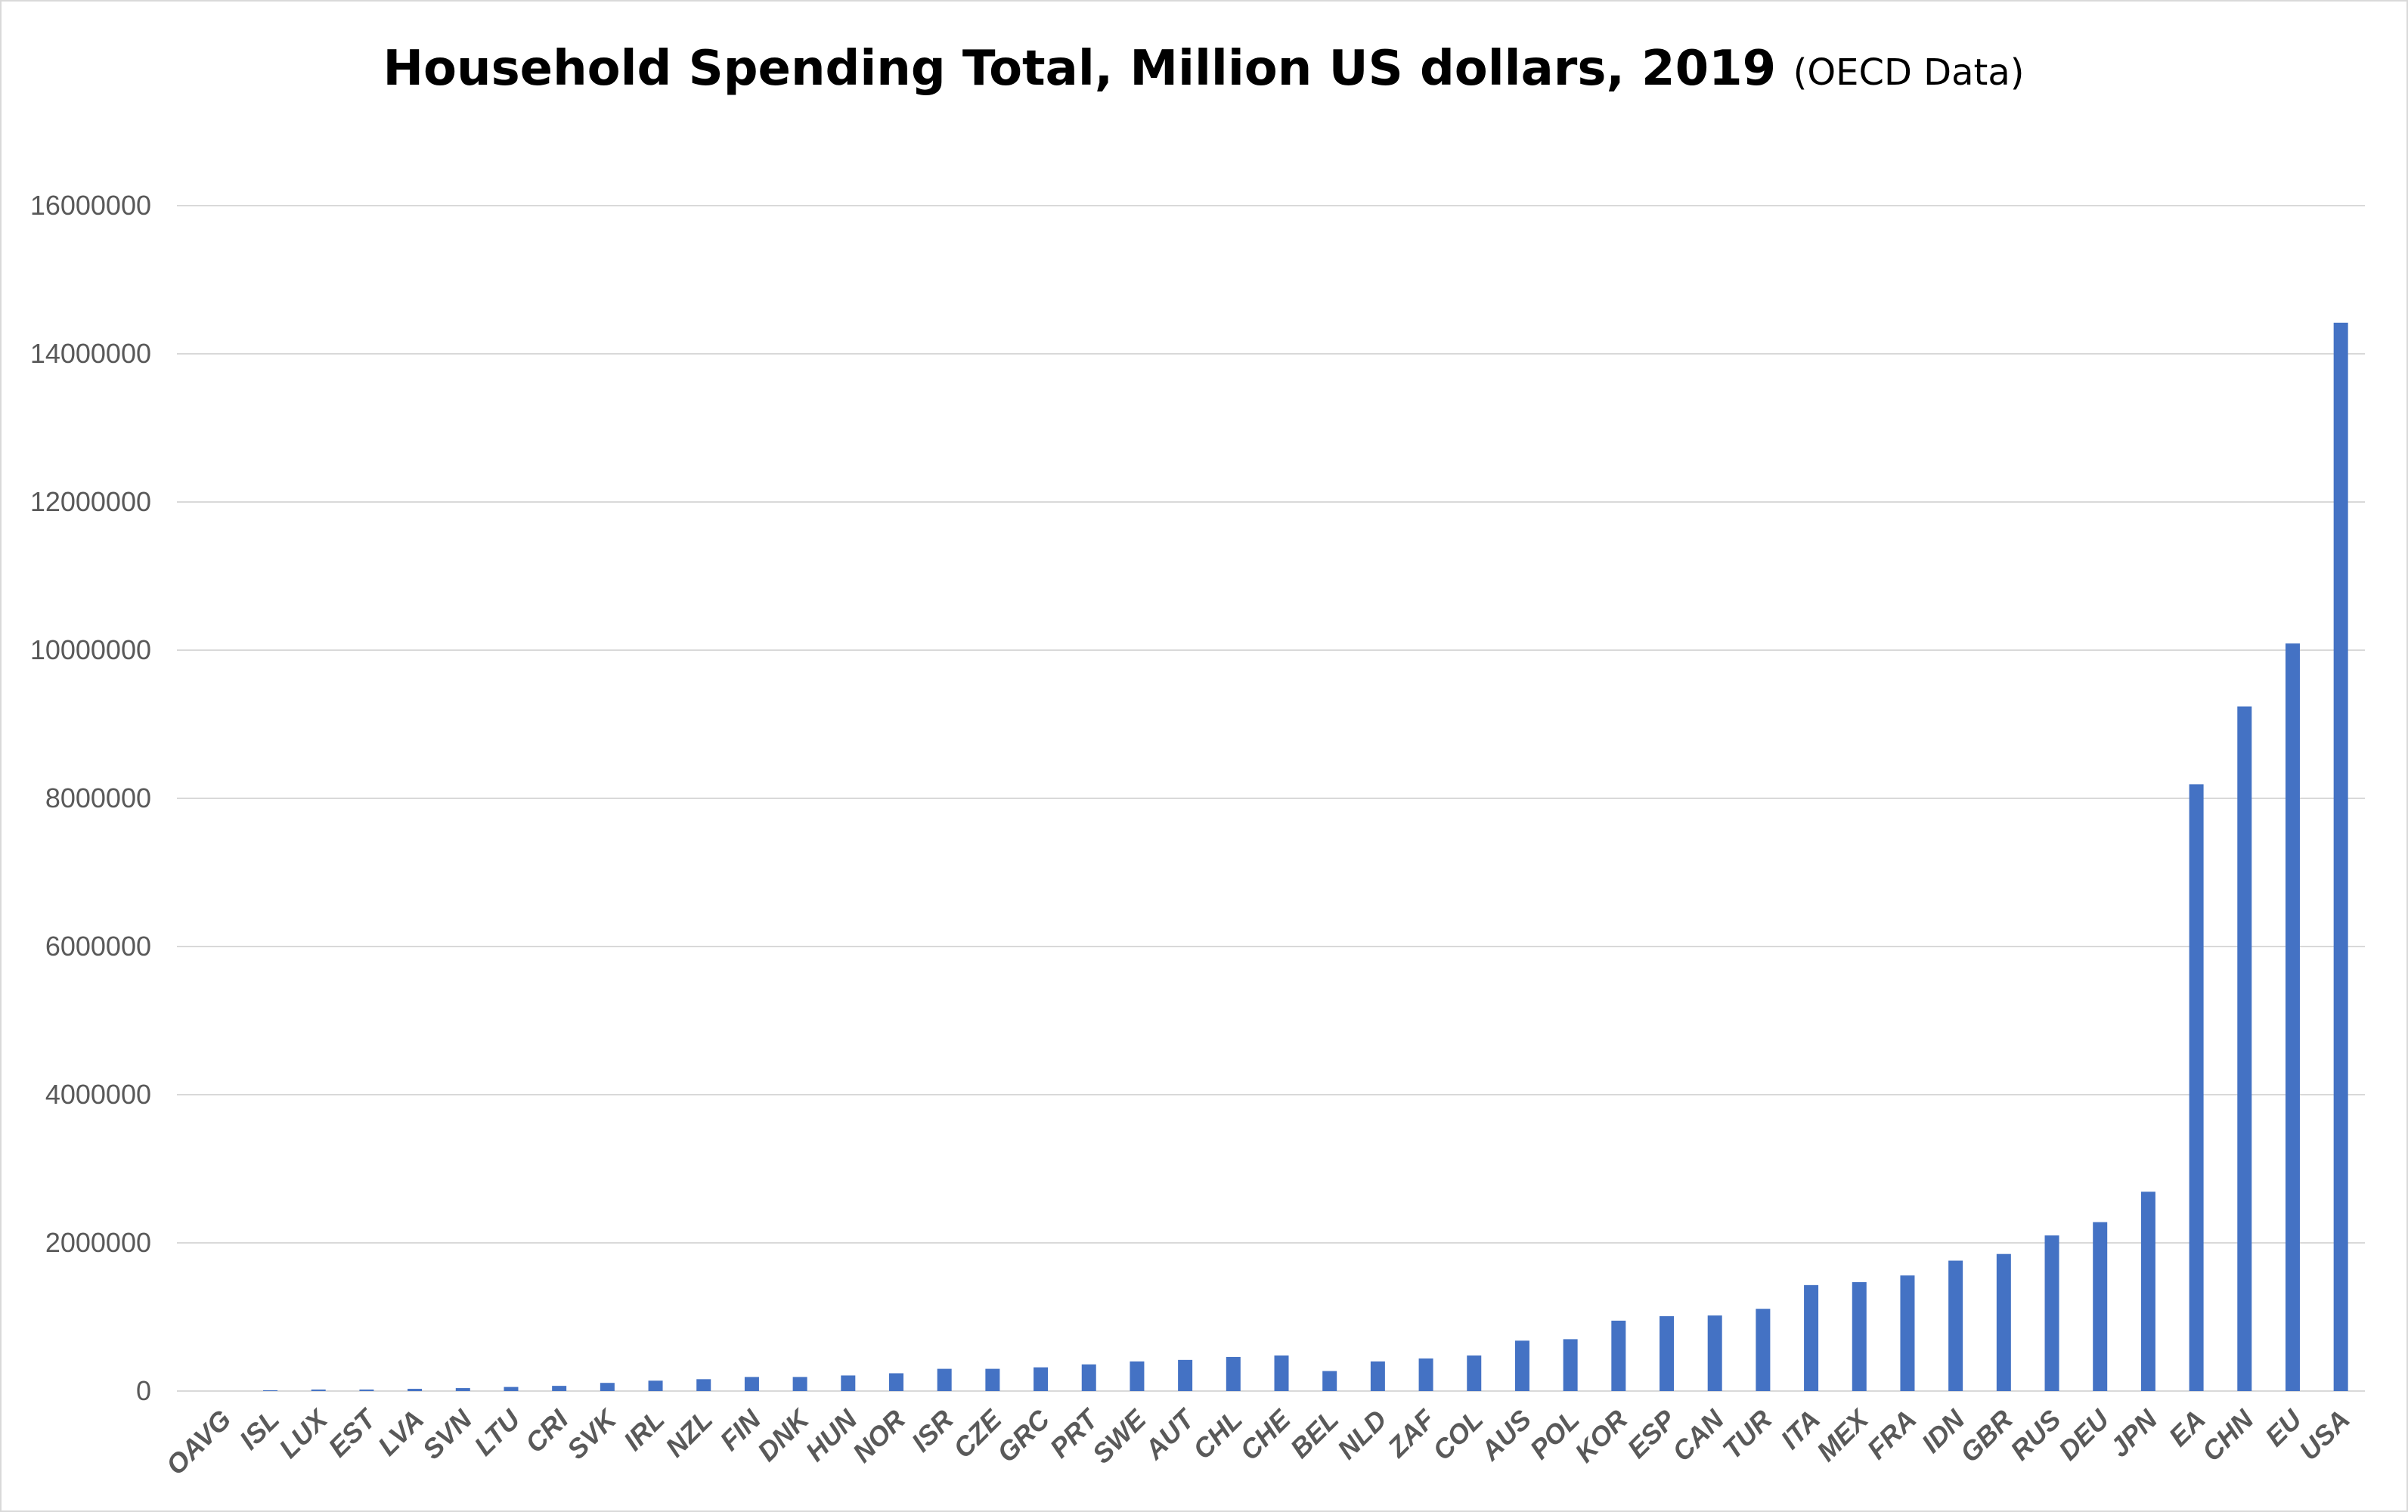 The height and width of the screenshot is (1512, 2408). Describe the element at coordinates (644, 1430) in the screenshot. I see `x-tick-label: IRL` at that location.